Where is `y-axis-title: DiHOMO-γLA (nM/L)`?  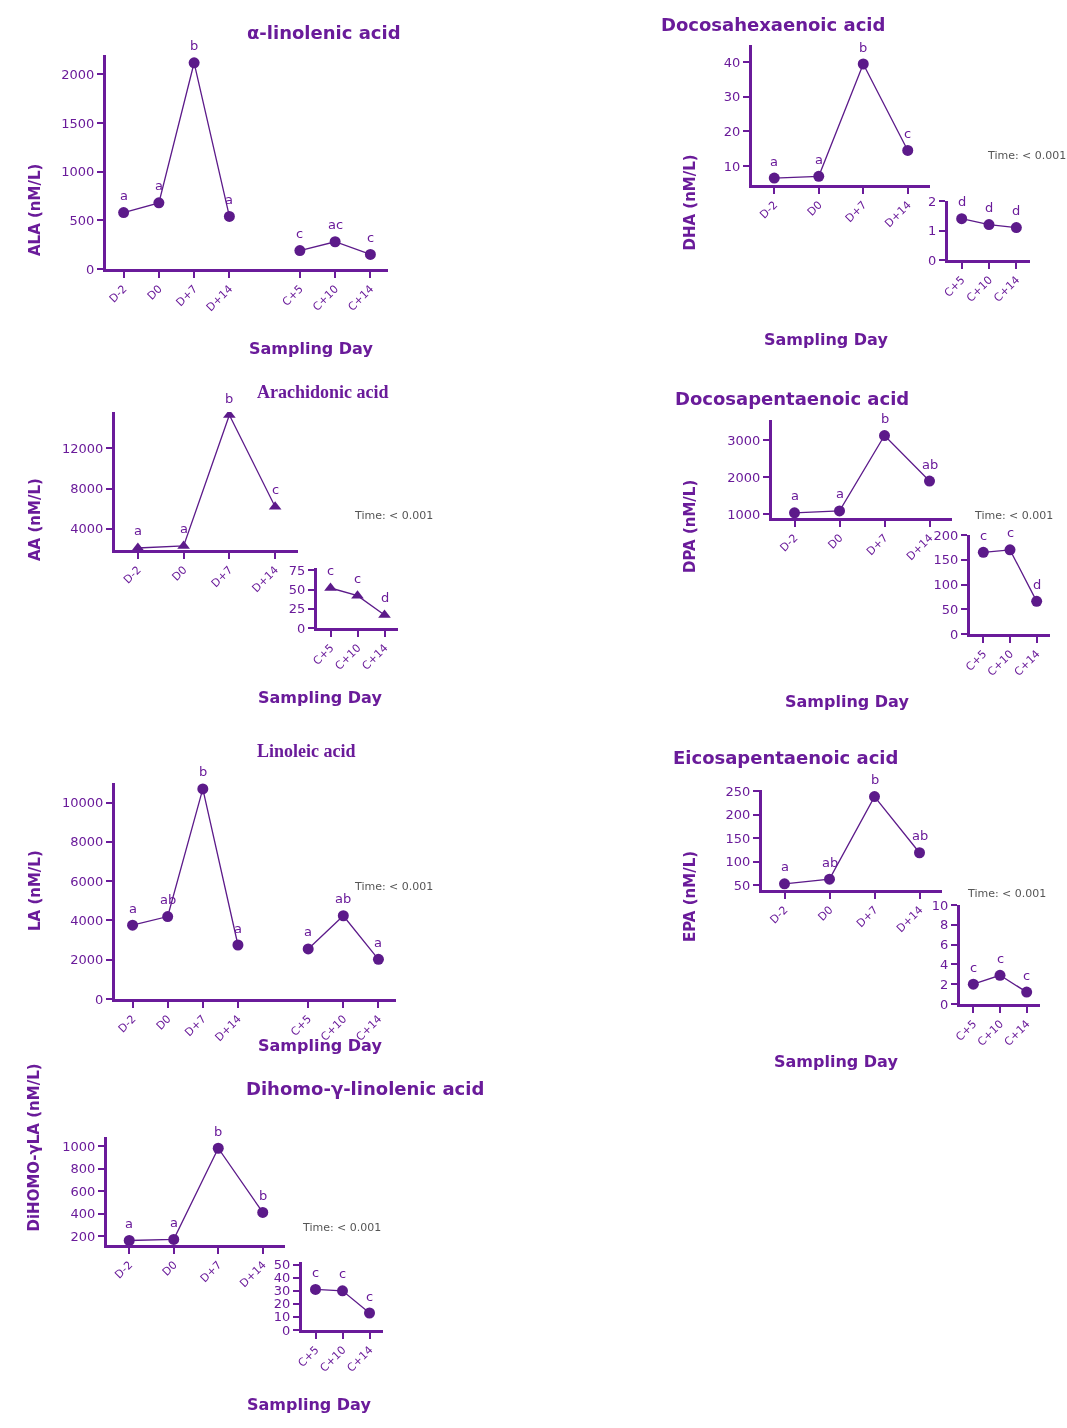
y-axis-title: DiHOMO-γLA (nM/L) is located at coordinates (33, 1147).